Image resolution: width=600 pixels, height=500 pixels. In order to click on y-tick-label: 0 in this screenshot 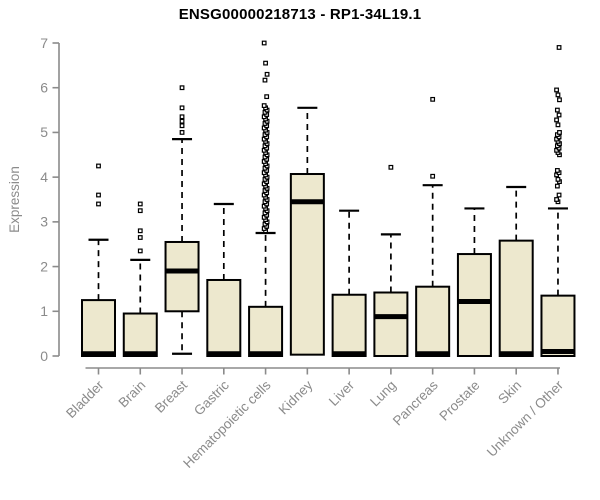, I will do `click(44, 356)`.